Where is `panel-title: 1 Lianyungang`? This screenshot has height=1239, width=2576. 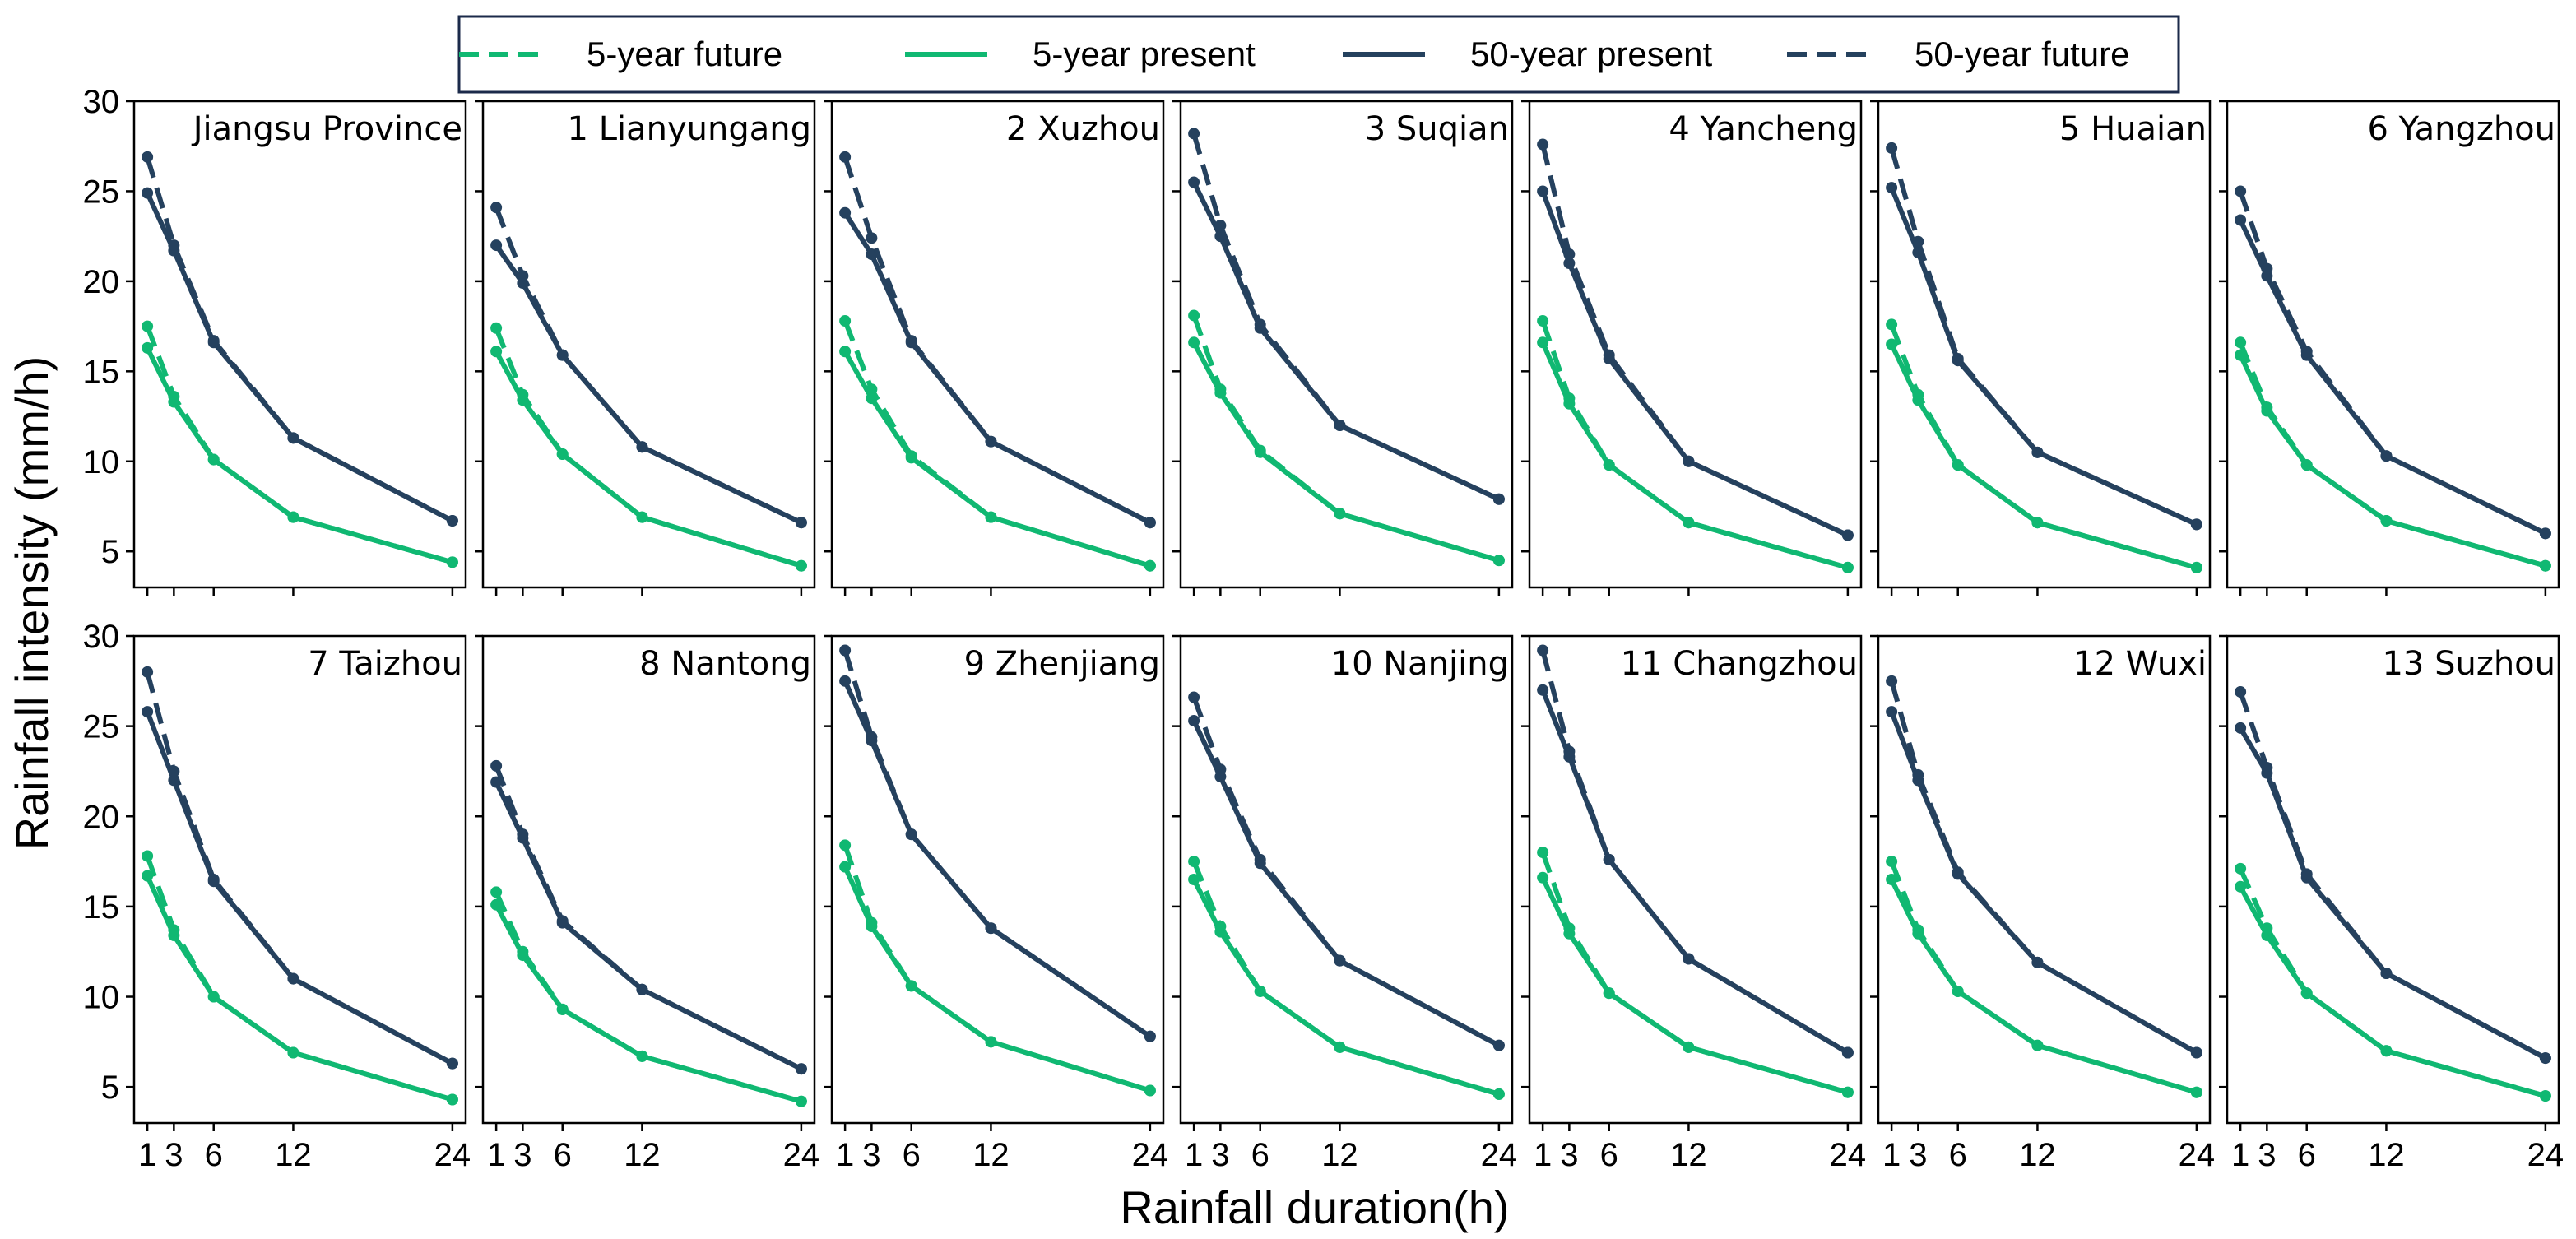
panel-title: 1 Lianyungang is located at coordinates (689, 129).